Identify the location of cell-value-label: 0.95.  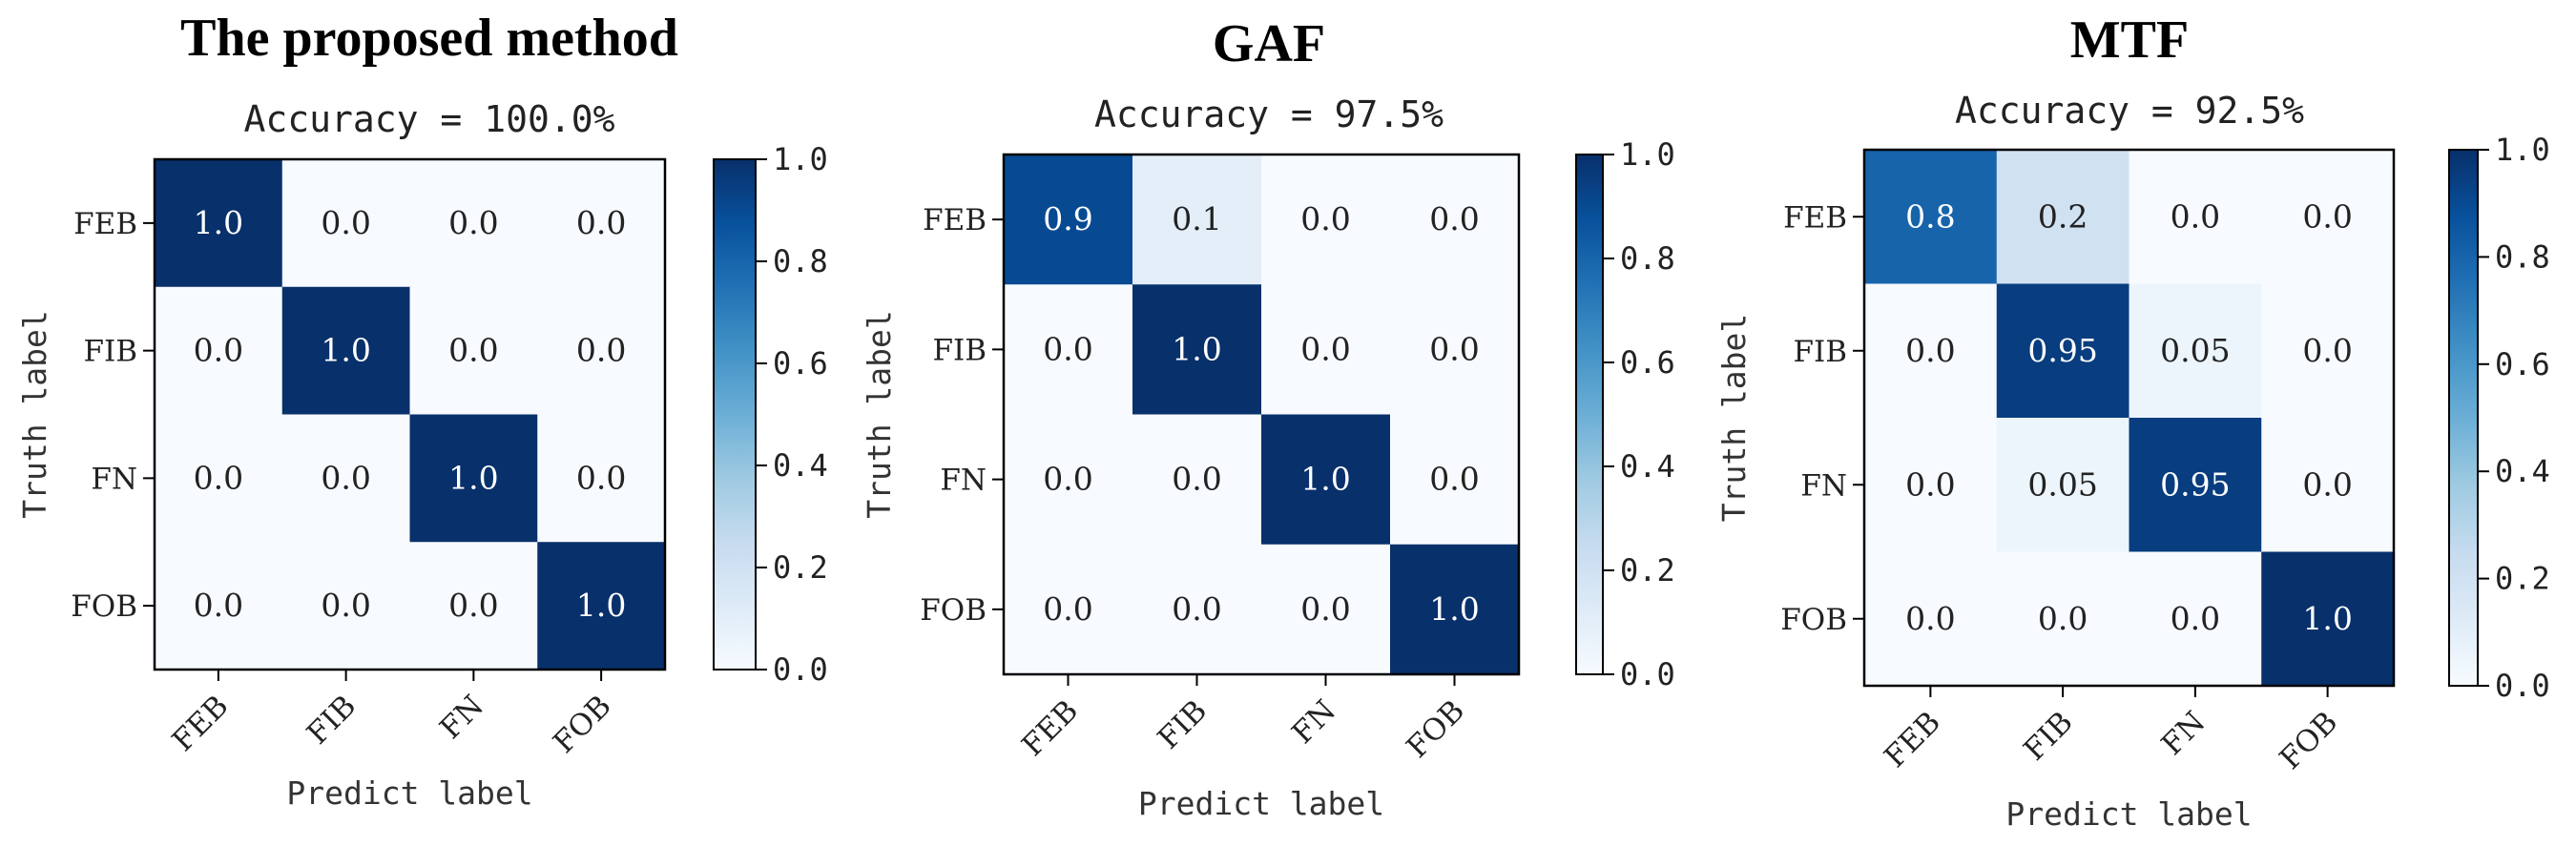
(2195, 484).